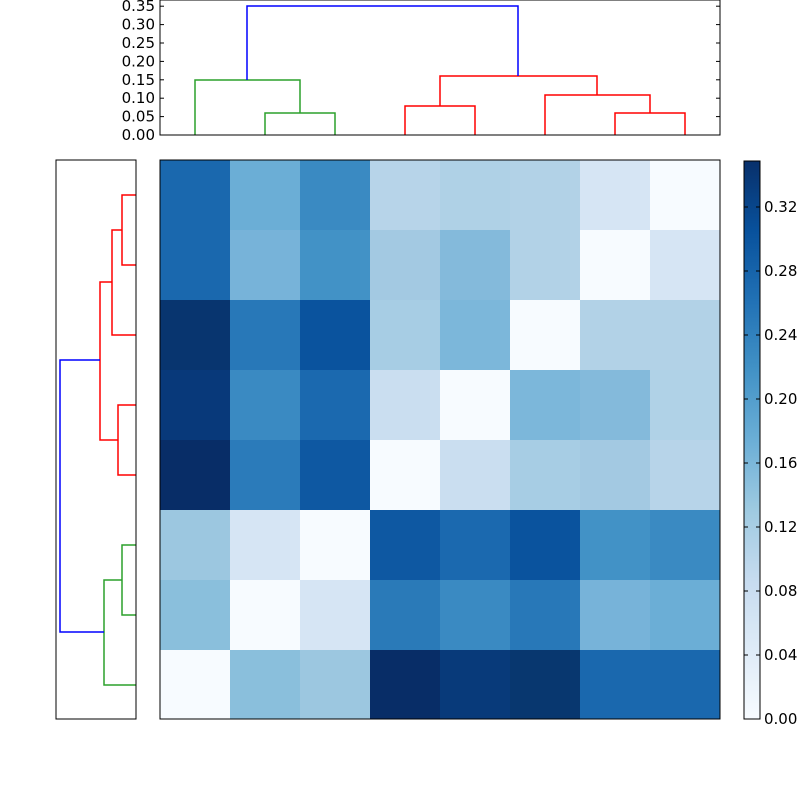  I want to click on colorbar-tick-label: 0.28, so click(780, 271).